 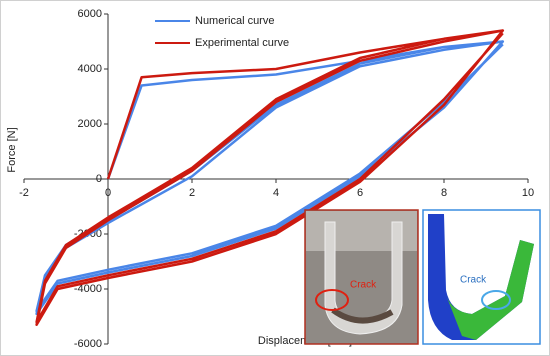 I want to click on inset-fea: Crack, so click(x=481, y=277).